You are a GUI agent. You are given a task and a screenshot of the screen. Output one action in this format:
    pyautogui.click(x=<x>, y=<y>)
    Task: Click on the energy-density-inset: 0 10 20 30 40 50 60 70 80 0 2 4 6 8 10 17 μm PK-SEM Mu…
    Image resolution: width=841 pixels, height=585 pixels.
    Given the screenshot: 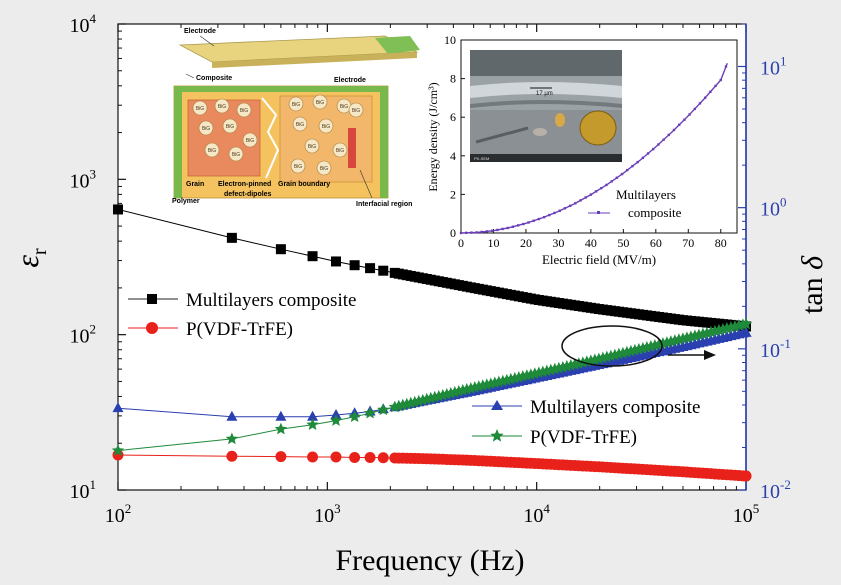 What is the action you would take?
    pyautogui.click(x=582, y=150)
    